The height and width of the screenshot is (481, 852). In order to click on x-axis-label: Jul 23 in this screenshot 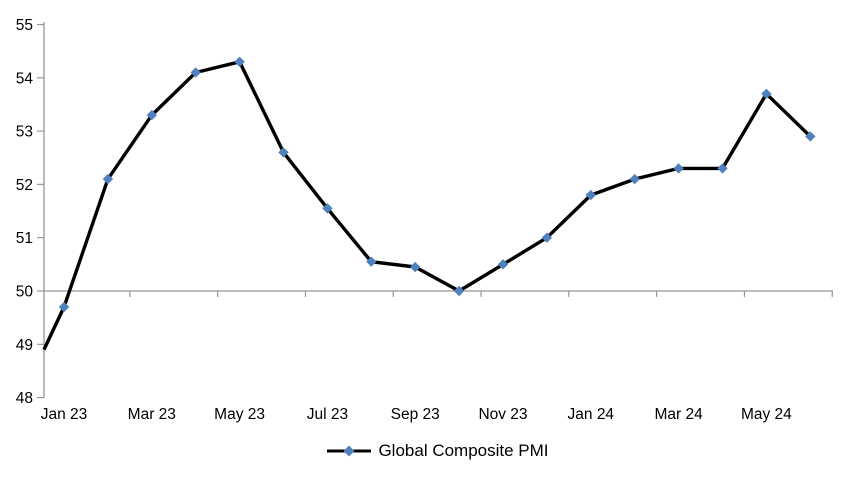, I will do `click(327, 414)`.